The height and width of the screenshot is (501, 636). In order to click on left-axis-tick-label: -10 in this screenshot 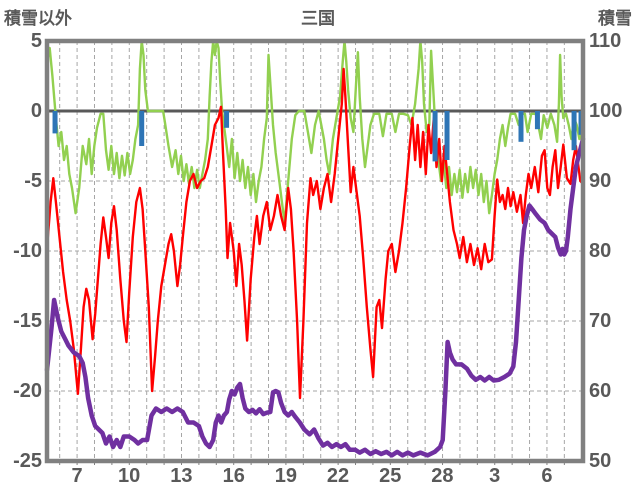, I will do `click(27, 251)`.